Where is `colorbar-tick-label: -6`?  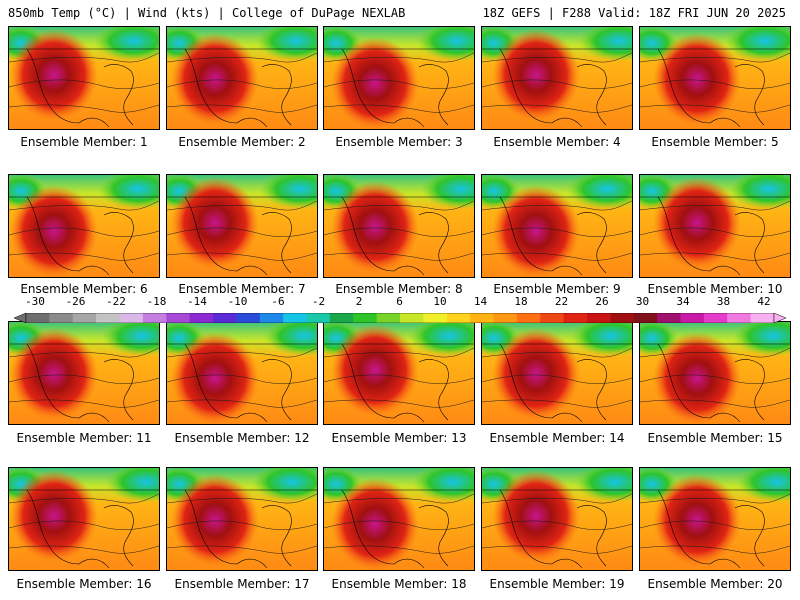
colorbar-tick-label: -6 is located at coordinates (278, 301).